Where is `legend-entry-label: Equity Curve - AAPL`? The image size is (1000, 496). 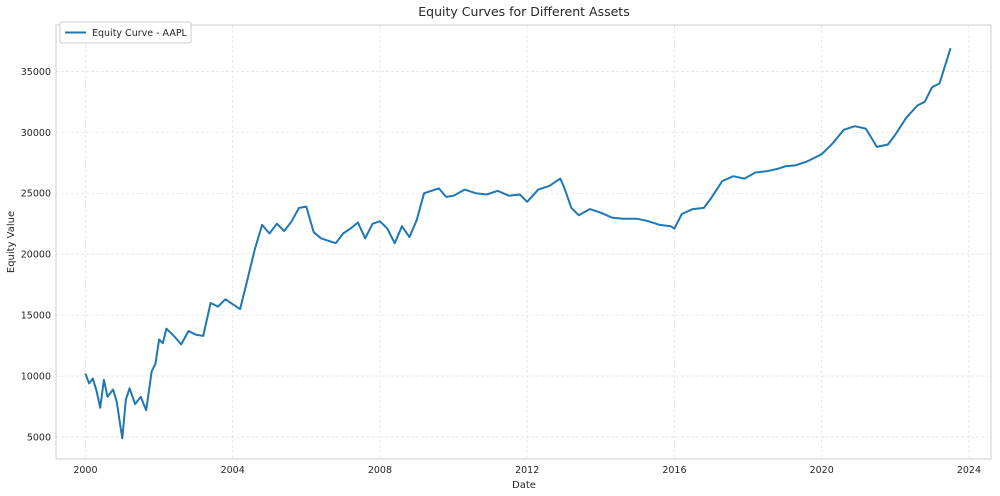 legend-entry-label: Equity Curve - AAPL is located at coordinates (140, 33).